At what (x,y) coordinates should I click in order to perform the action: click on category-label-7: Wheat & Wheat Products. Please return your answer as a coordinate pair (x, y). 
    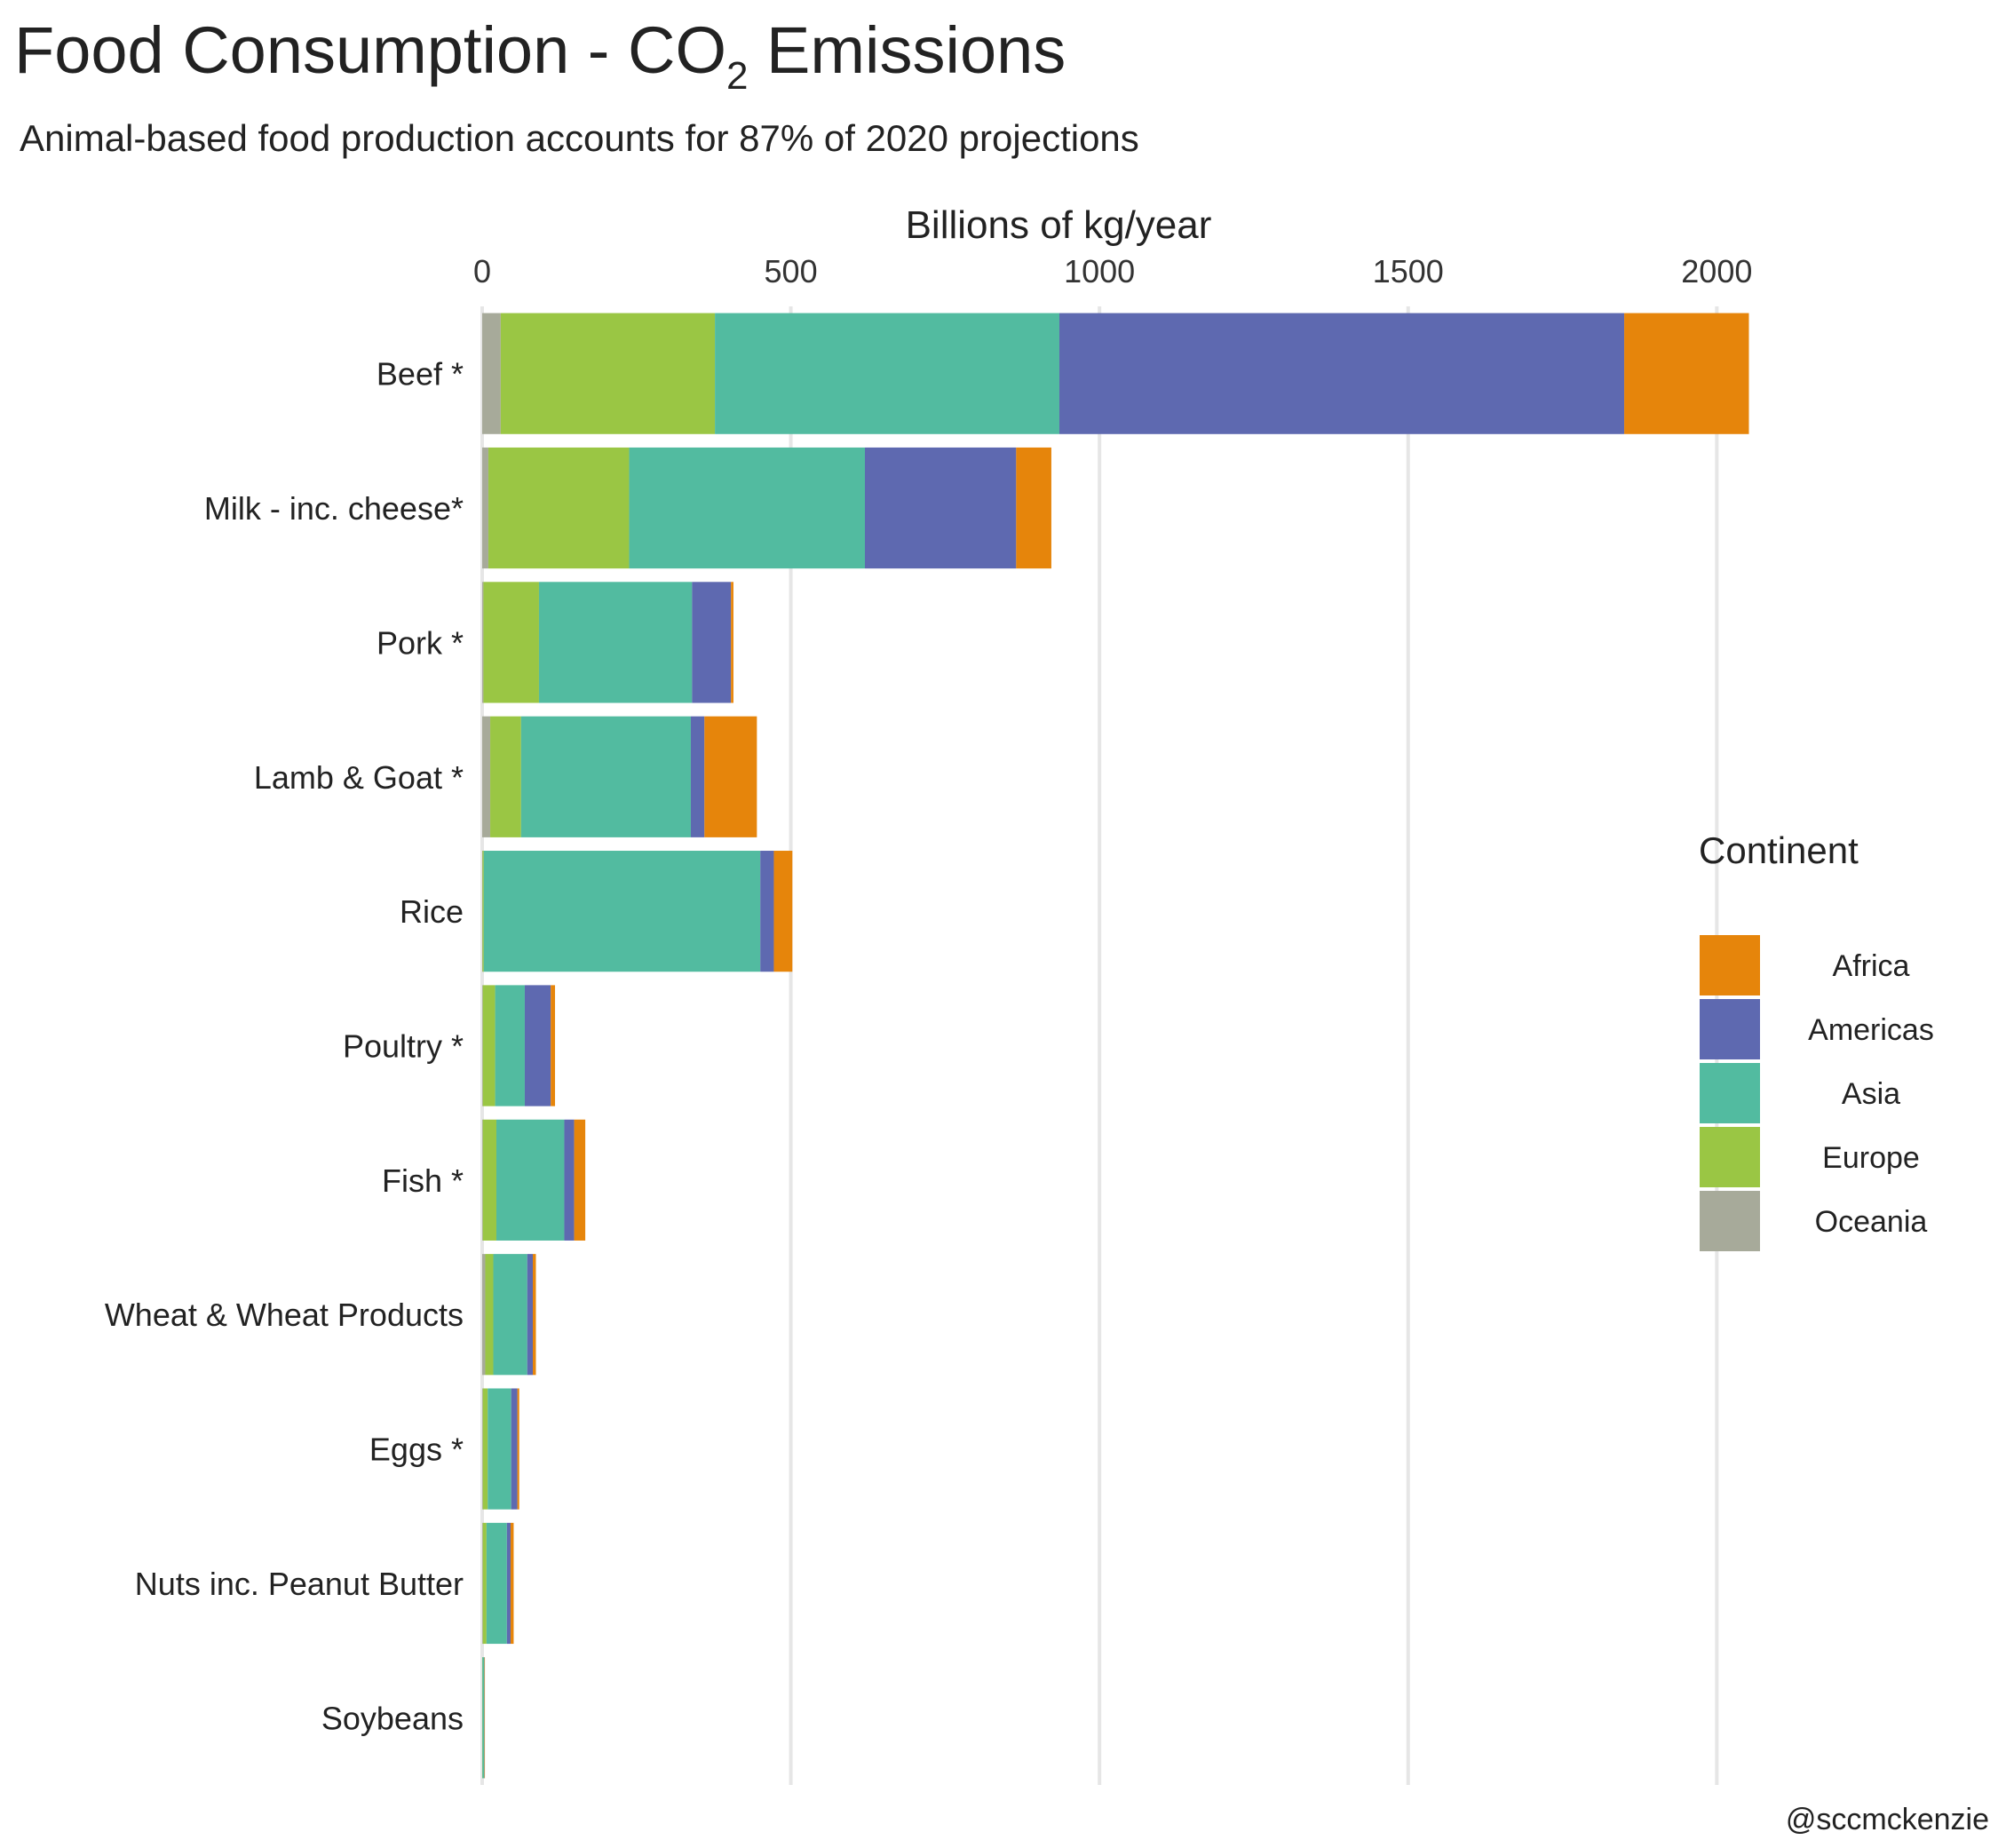
    Looking at the image, I should click on (284, 1315).